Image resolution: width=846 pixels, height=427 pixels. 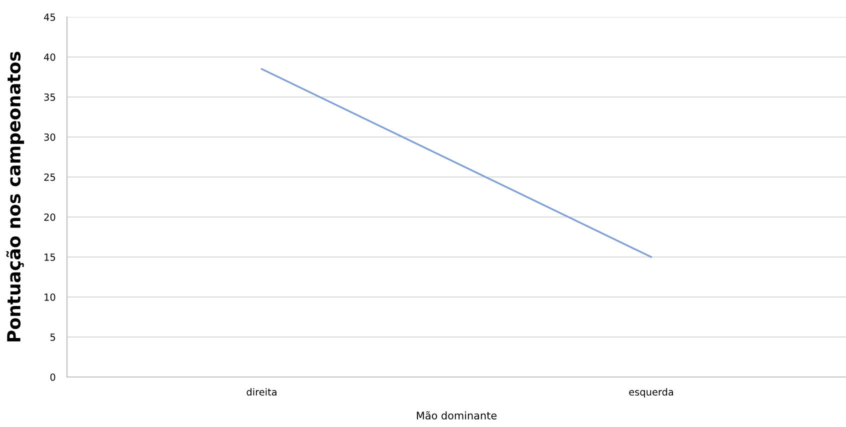 I want to click on y-tick-label: 25, so click(x=50, y=177).